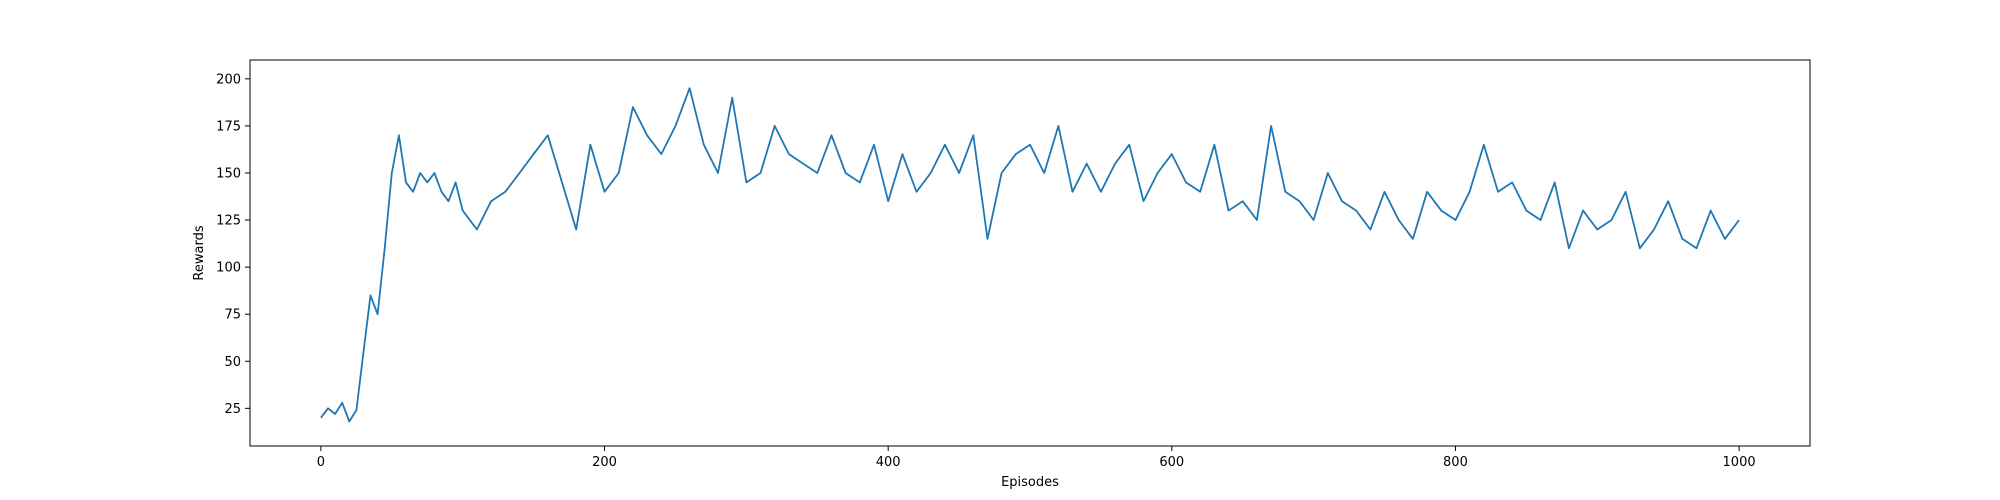 The image size is (2000, 500). I want to click on y-tick-label: 125, so click(228, 221).